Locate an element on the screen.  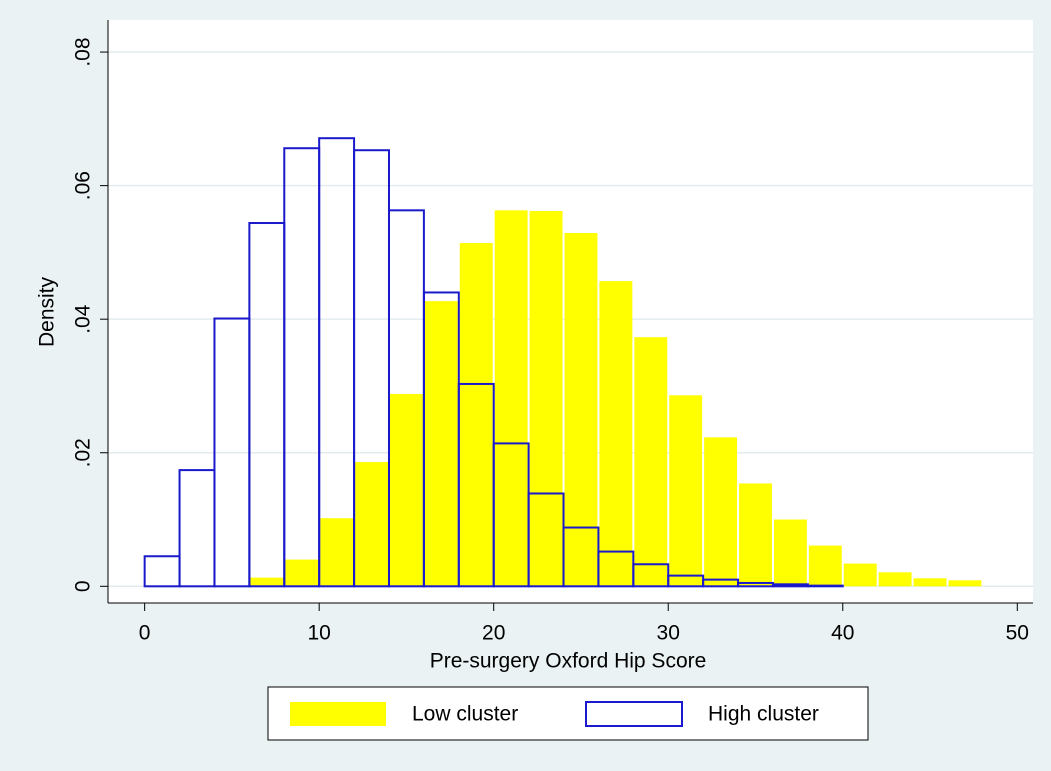
y-axis-title: Density is located at coordinates (47, 311).